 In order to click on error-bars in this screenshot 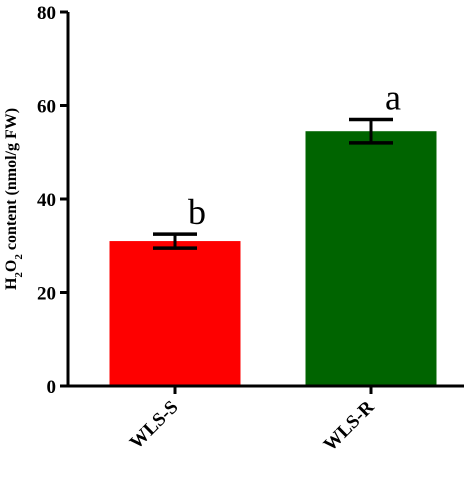, I will do `click(273, 183)`.